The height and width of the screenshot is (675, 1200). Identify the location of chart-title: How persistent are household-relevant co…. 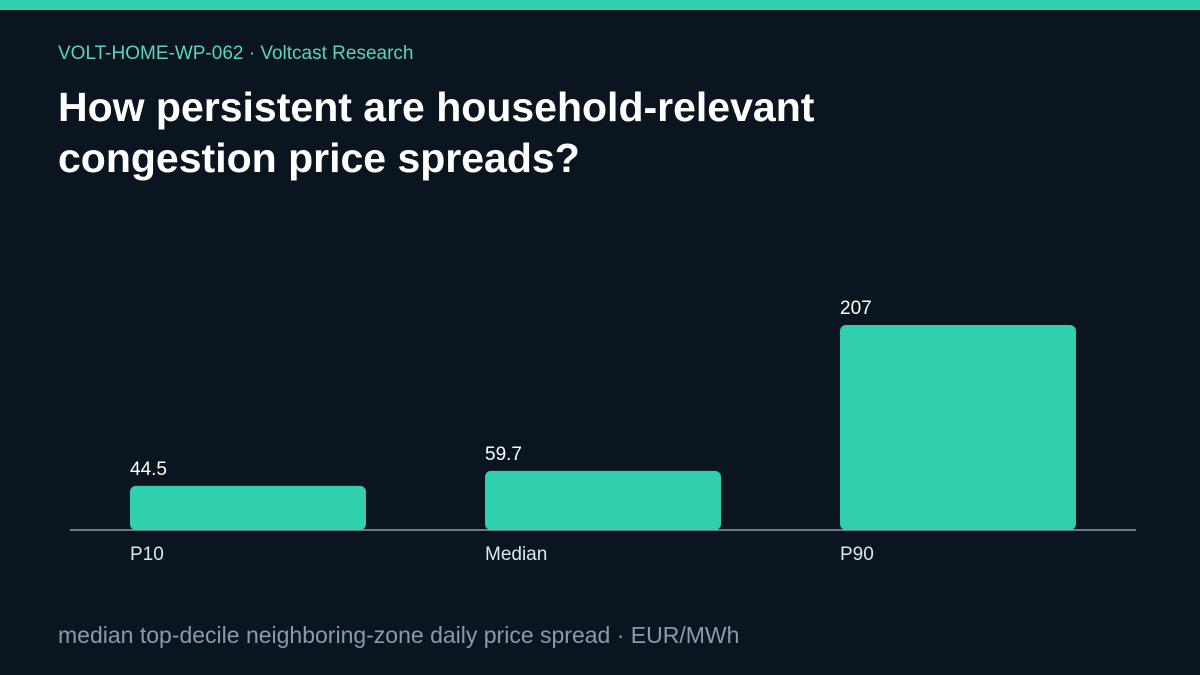
(436, 132).